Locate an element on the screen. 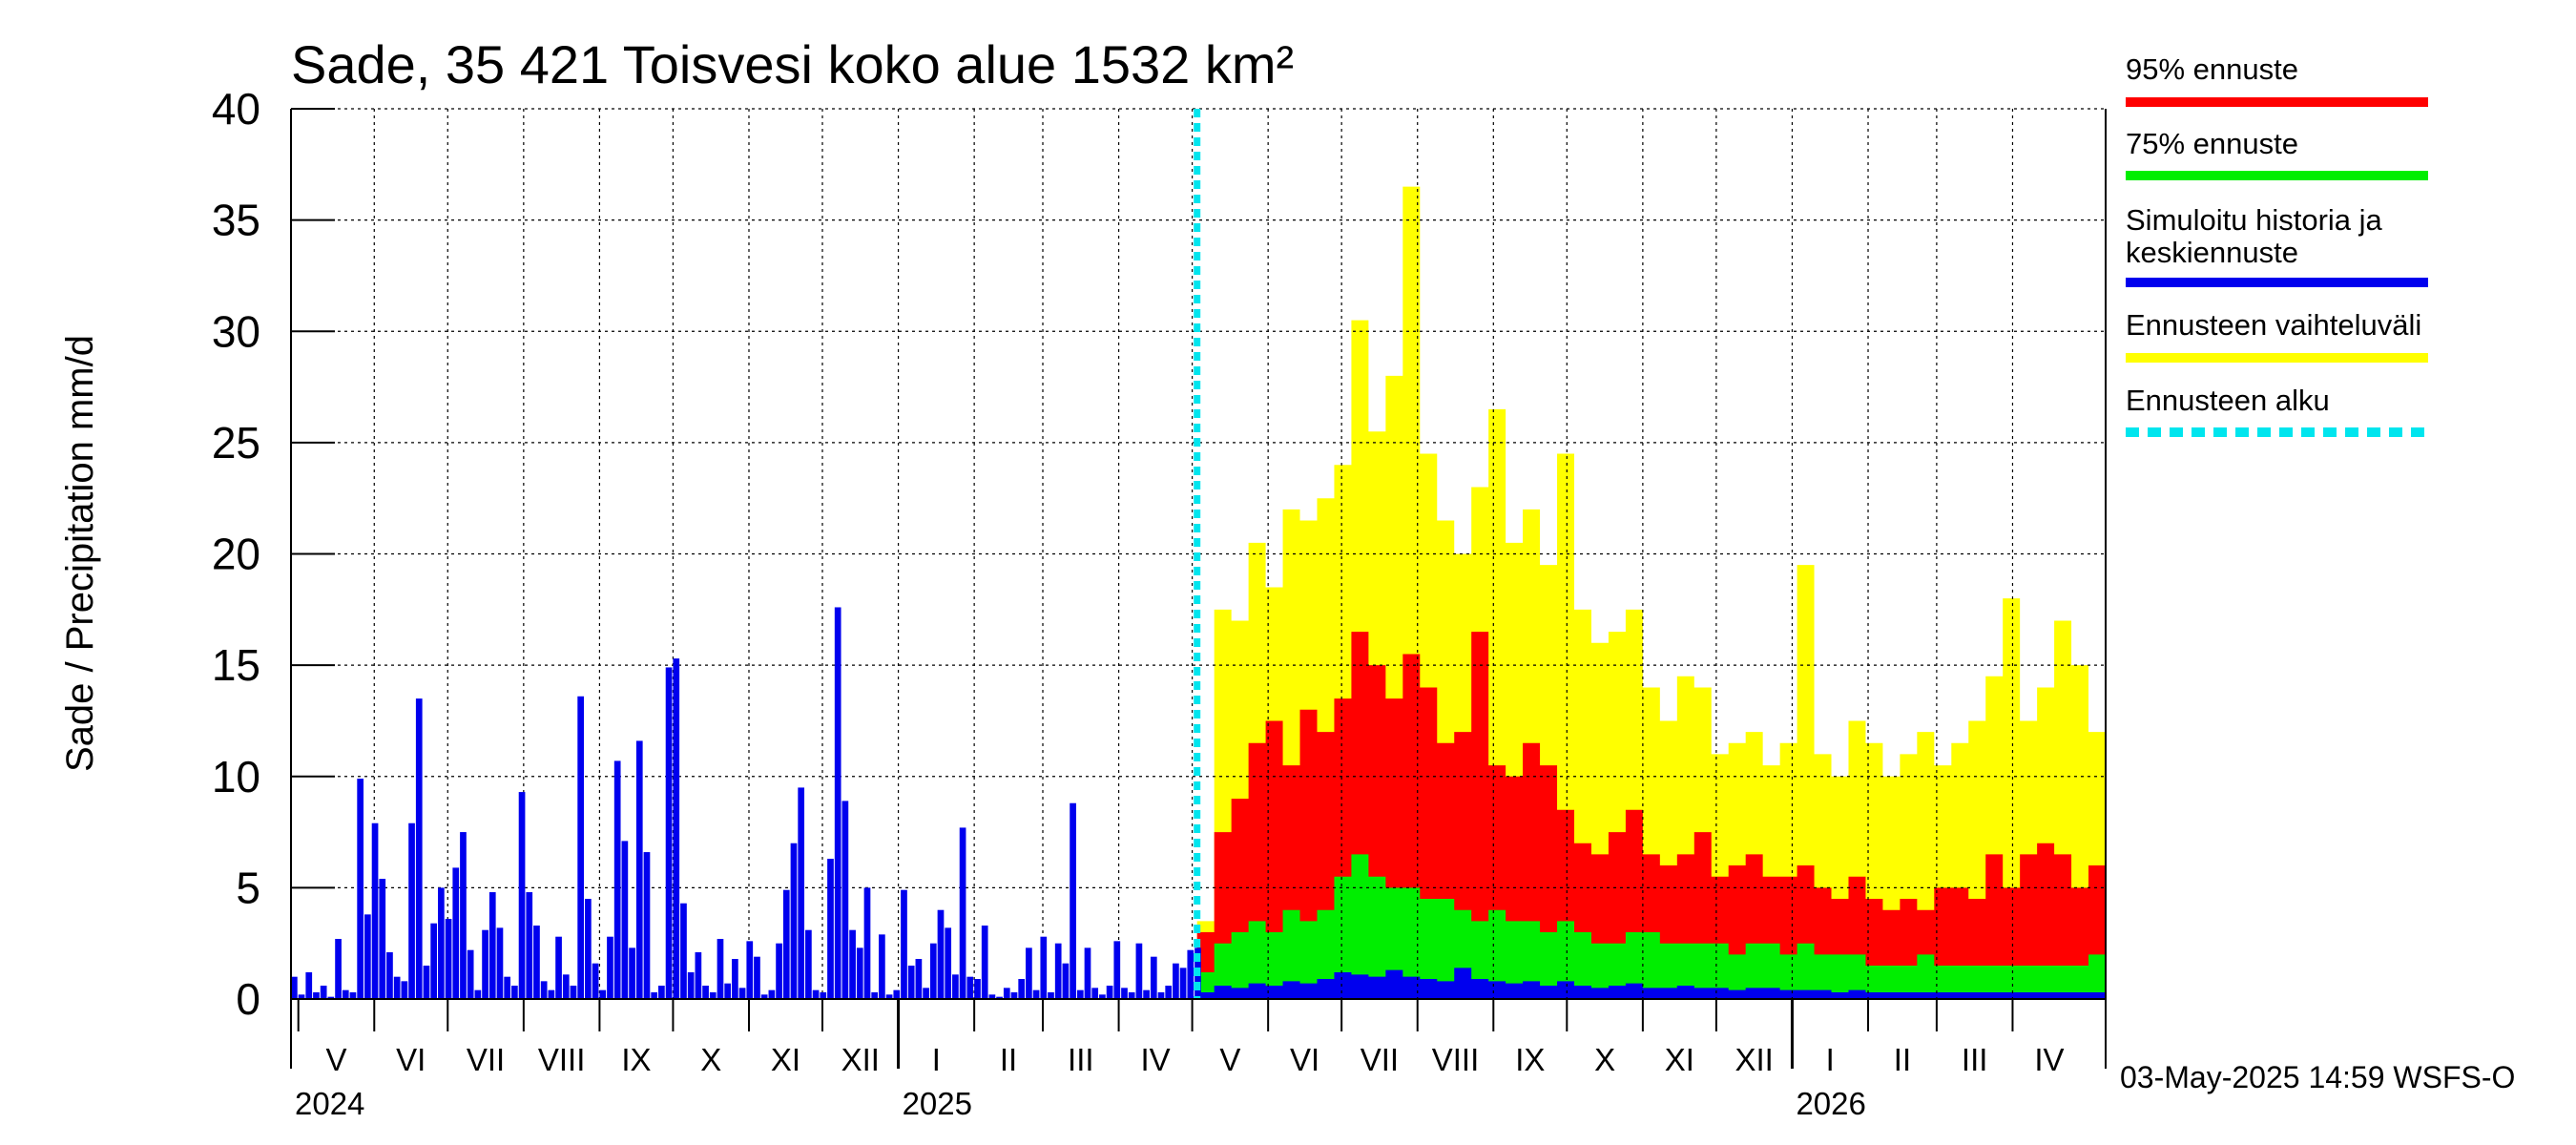  history-bars is located at coordinates (746, 803).